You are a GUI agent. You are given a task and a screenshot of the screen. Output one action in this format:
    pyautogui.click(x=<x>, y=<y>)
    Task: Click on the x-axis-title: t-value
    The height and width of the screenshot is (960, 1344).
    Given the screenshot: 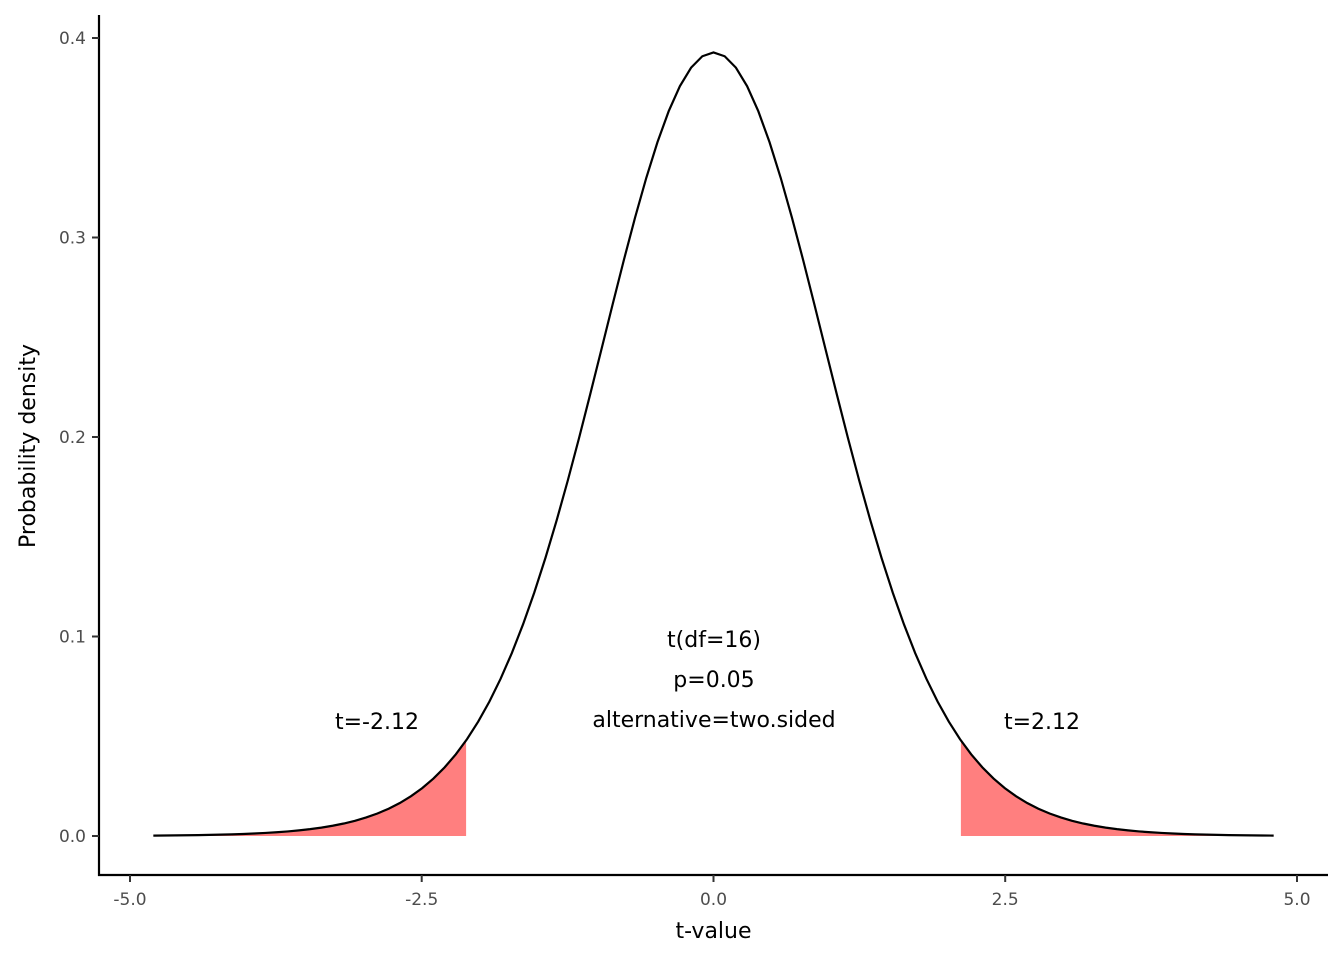 What is the action you would take?
    pyautogui.click(x=713, y=931)
    